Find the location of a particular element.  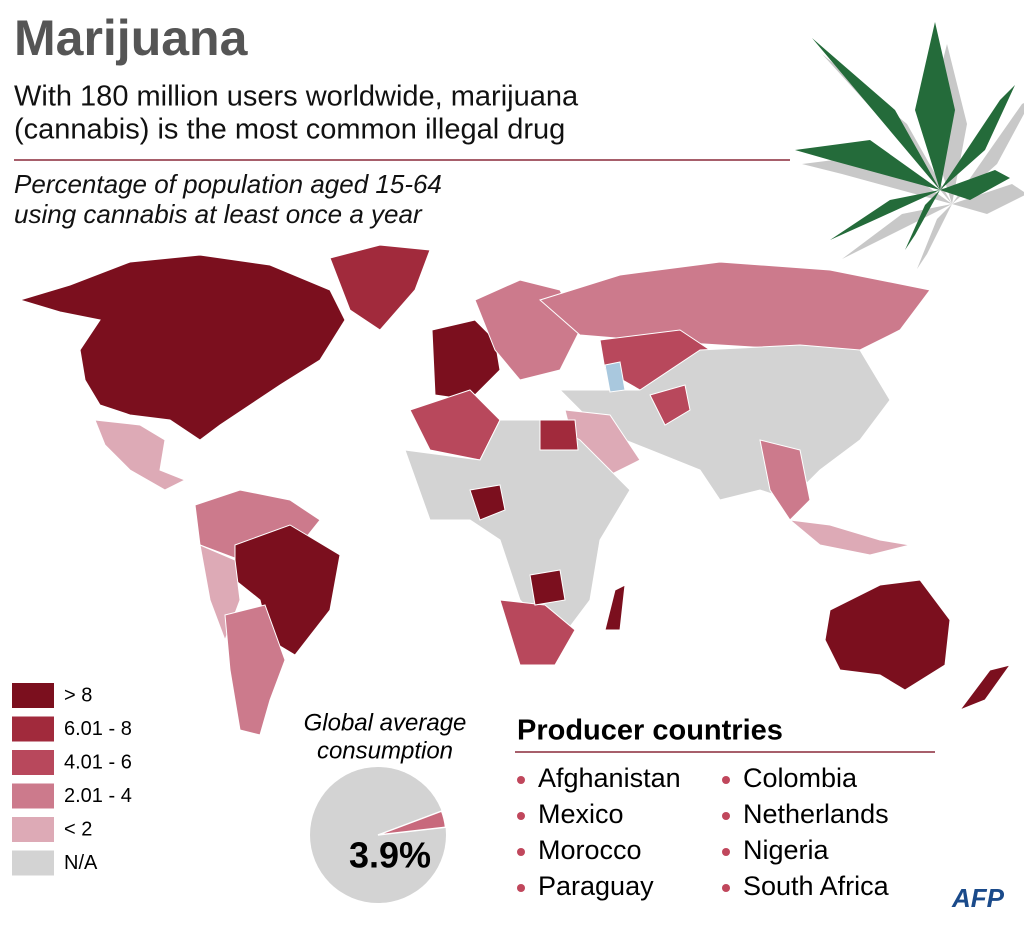

australia is located at coordinates (887, 635).